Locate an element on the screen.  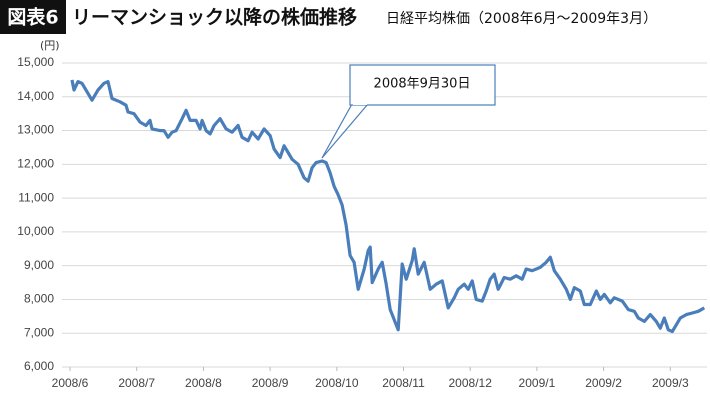
y-tick-label: 11,000 is located at coordinates (36, 197).